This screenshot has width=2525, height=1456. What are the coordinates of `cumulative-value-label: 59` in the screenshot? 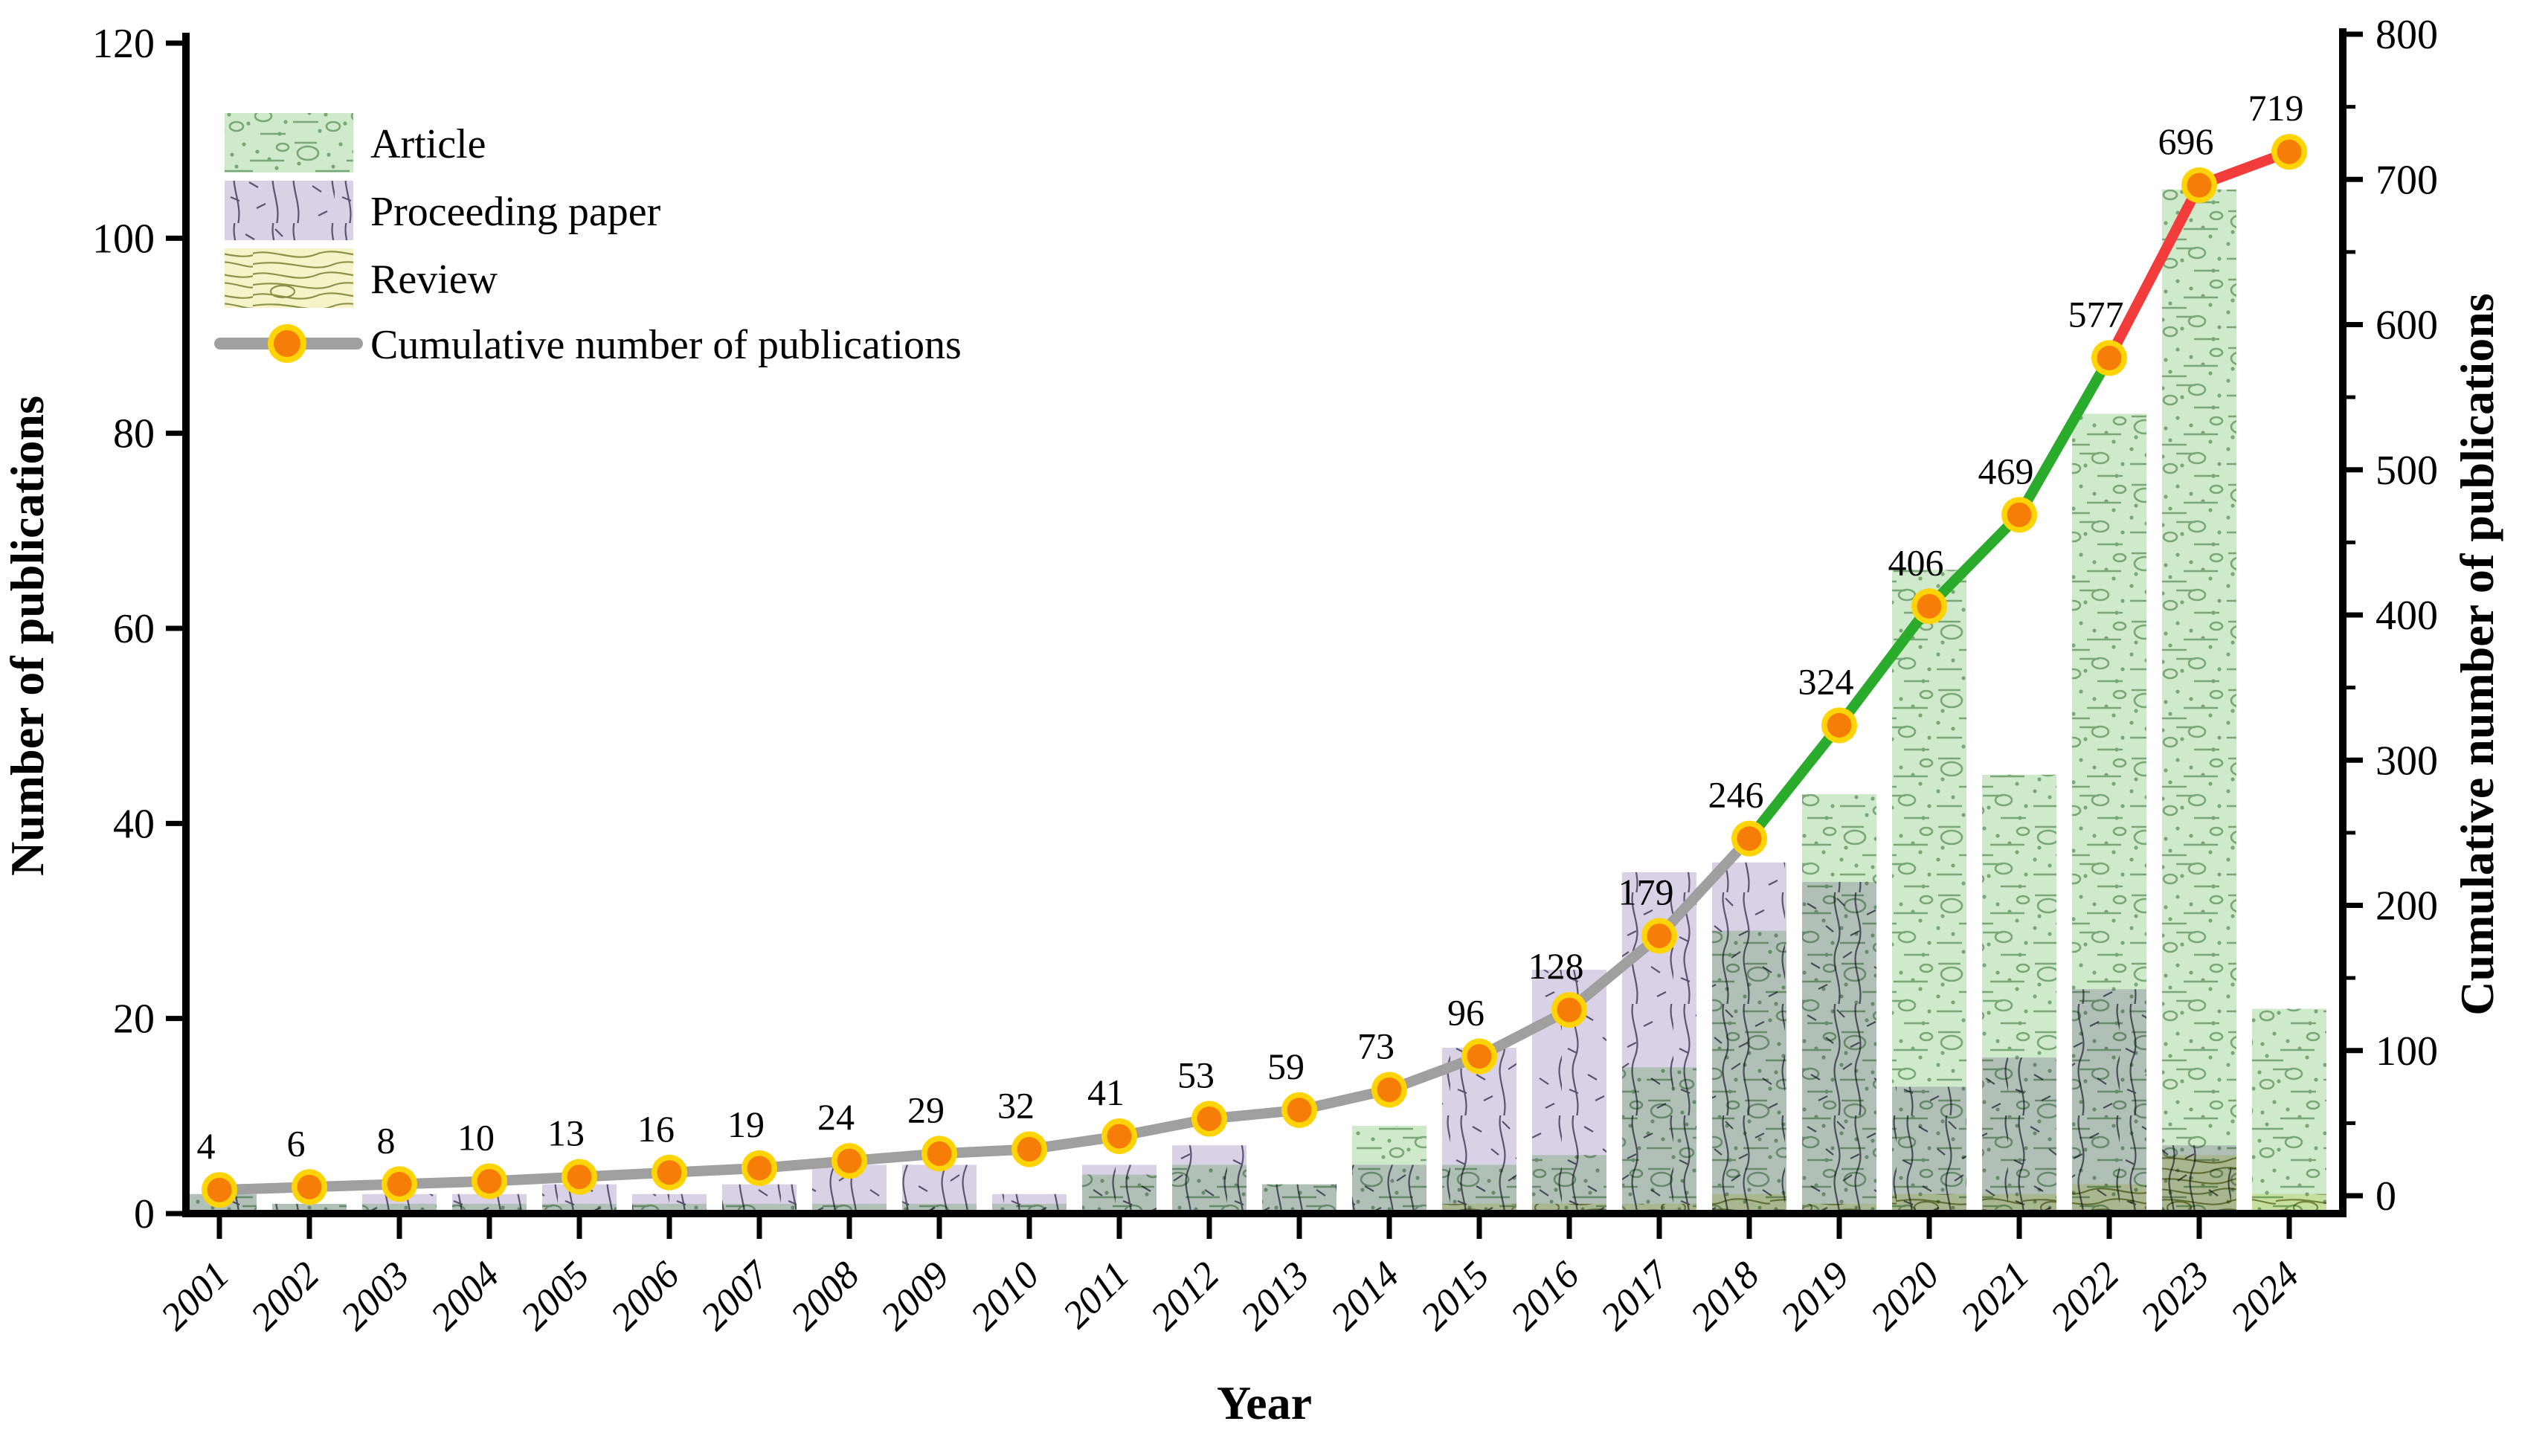 It's located at (1286, 1066).